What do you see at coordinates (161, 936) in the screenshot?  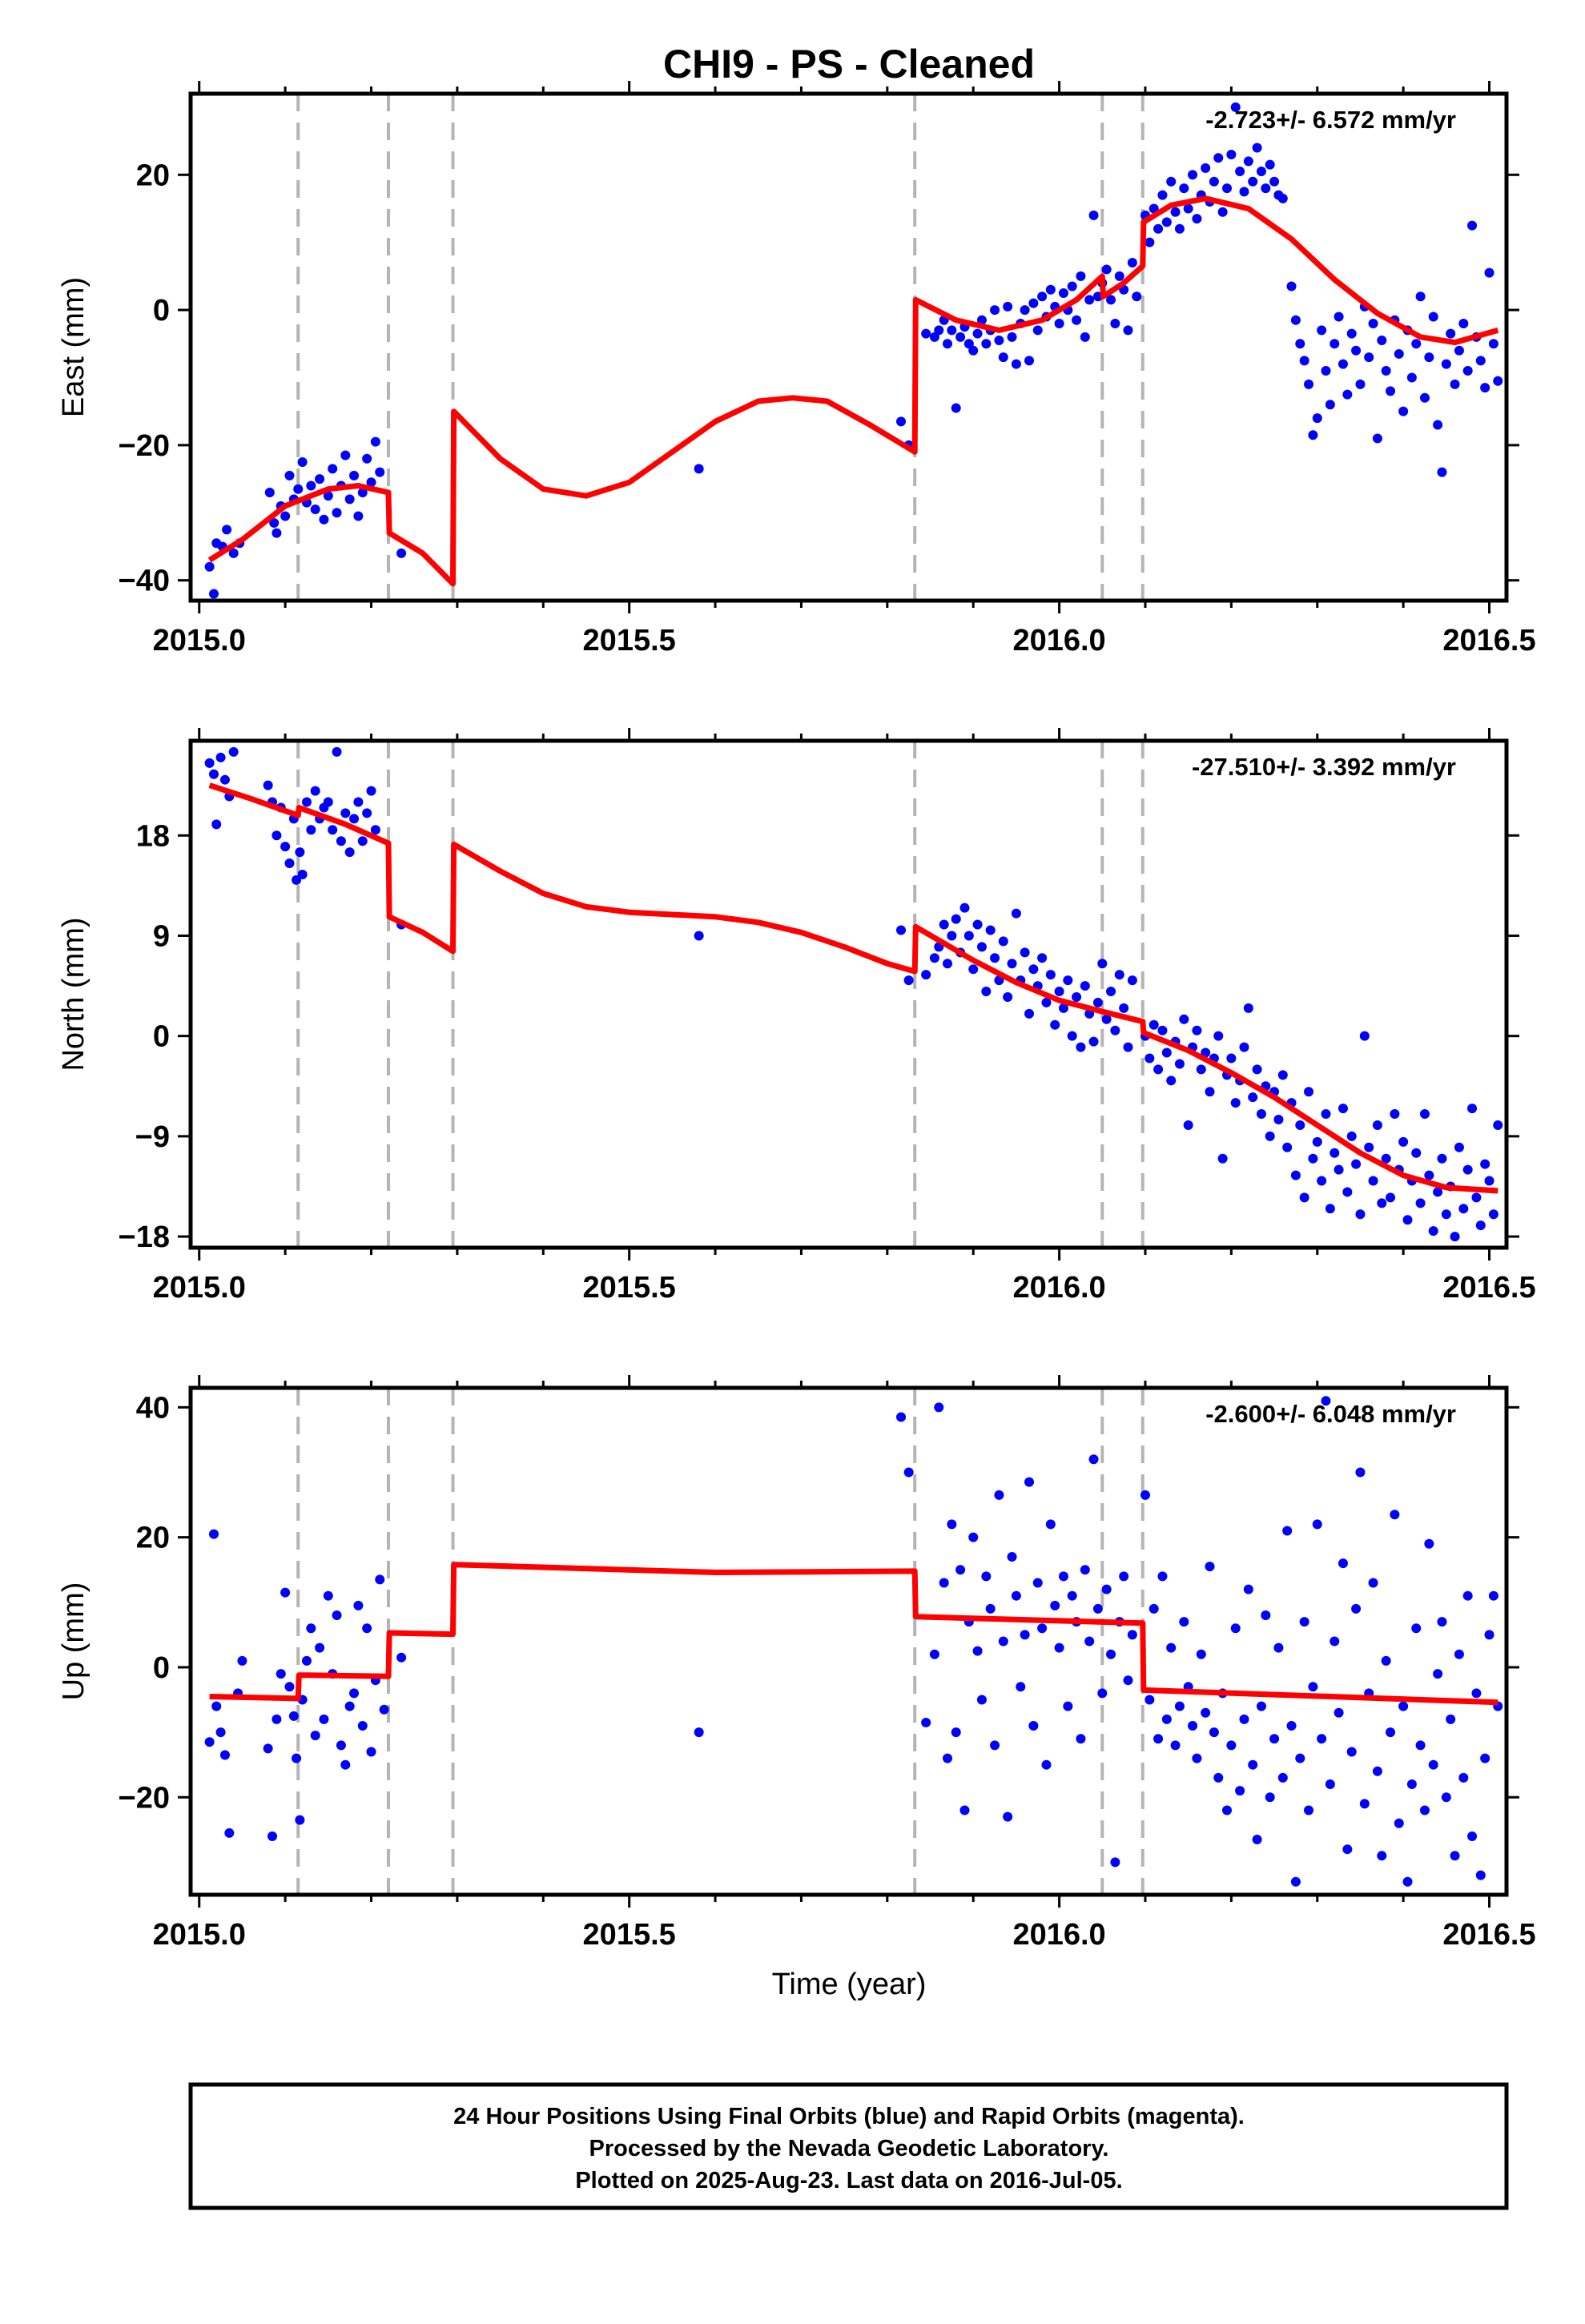 I see `y-tick-label: 9` at bounding box center [161, 936].